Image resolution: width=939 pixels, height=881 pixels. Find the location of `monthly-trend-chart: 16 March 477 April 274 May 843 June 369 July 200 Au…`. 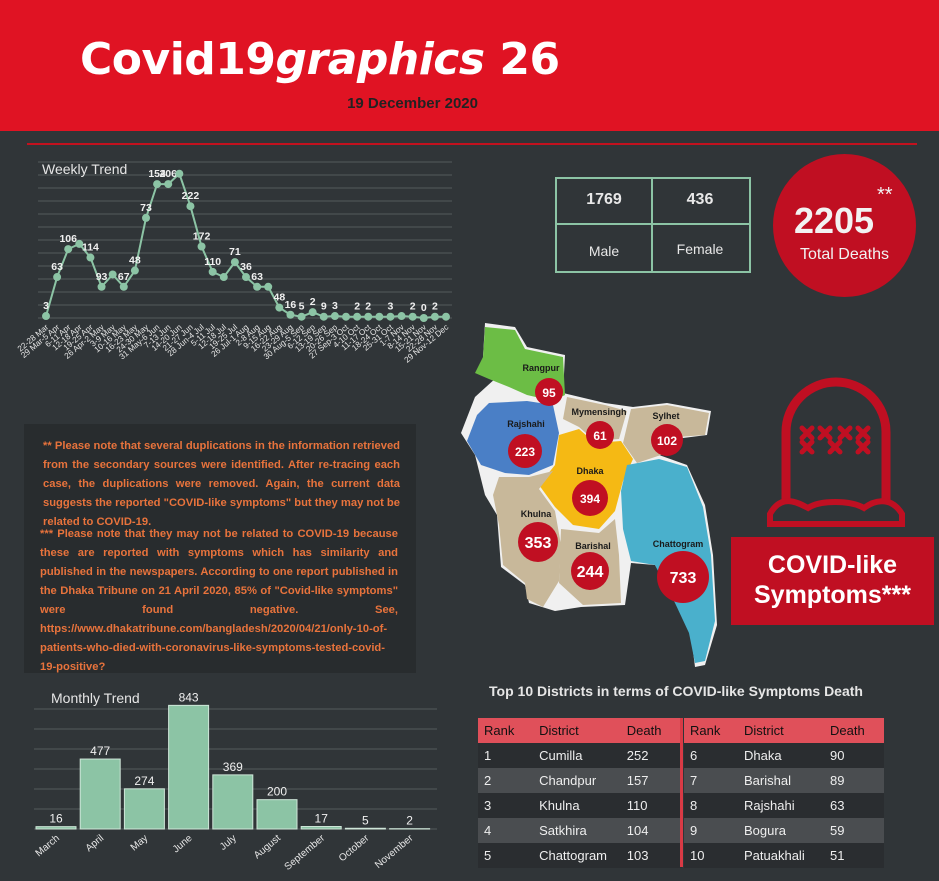

monthly-trend-chart: 16 March 477 April 274 May 843 June 369 July 200 Au… is located at coordinates (235, 781).